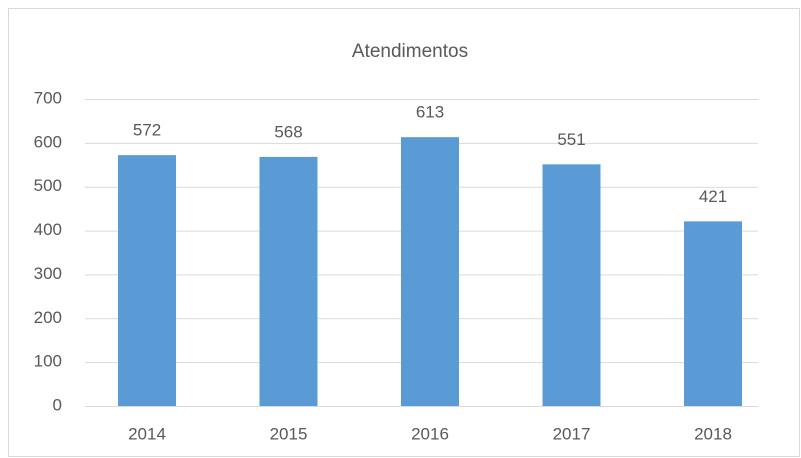  What do you see at coordinates (48, 185) in the screenshot?
I see `y-tick-label: 500` at bounding box center [48, 185].